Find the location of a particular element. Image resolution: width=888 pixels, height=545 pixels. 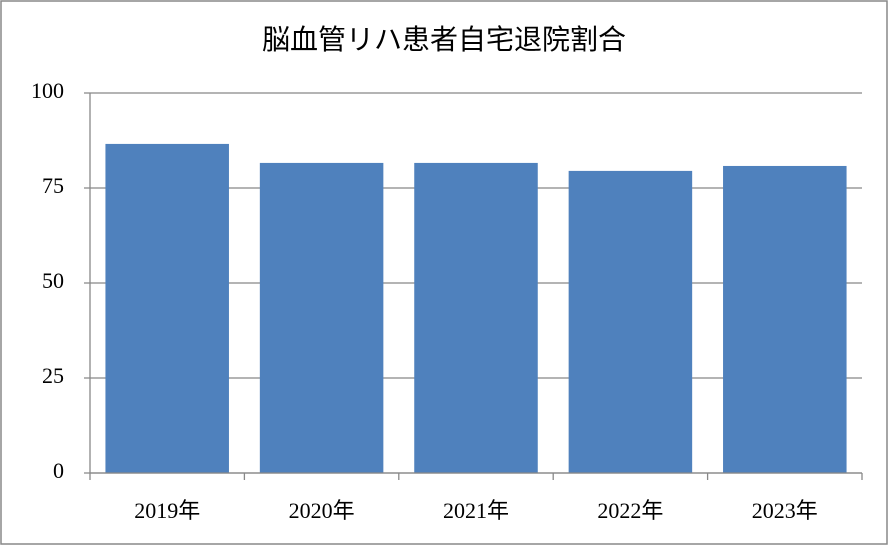

x-tick-label: 2021年 is located at coordinates (476, 510).